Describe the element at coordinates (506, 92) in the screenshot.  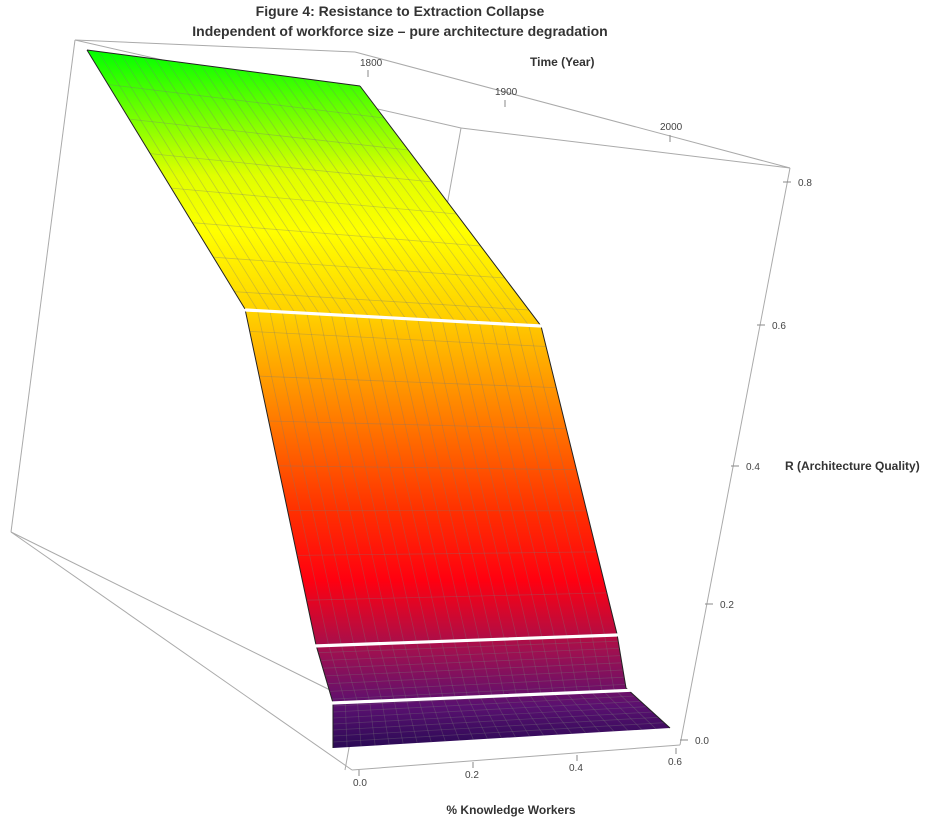
I see `time-tick-label-1900: 1900` at that location.